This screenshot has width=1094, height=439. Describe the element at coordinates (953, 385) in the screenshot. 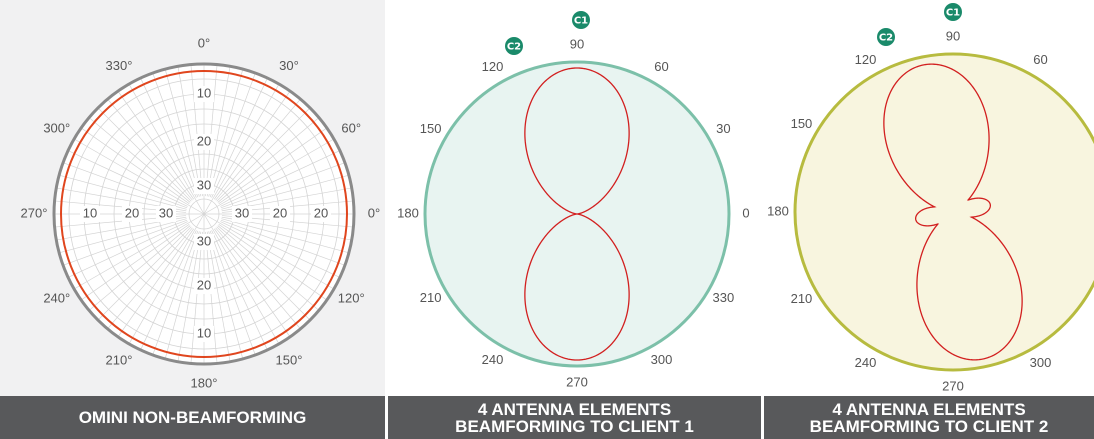

I see `client2-angle-label: 270` at that location.